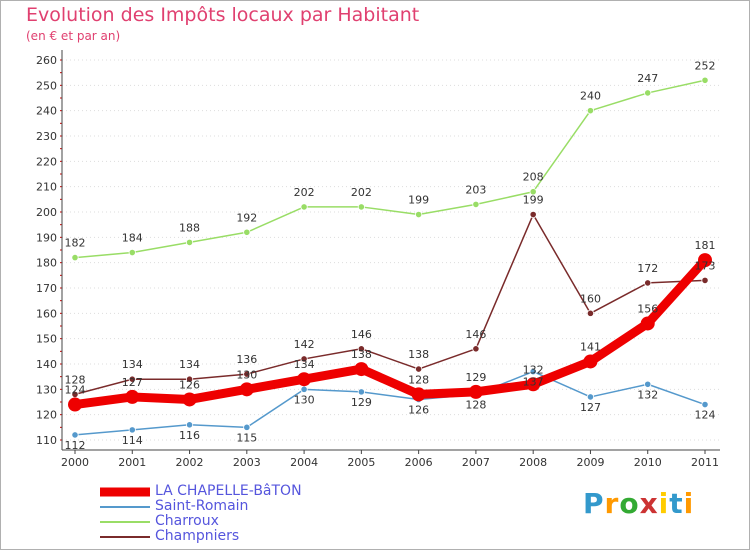 The image size is (750, 550). What do you see at coordinates (705, 245) in the screenshot?
I see `data-label: 181` at bounding box center [705, 245].